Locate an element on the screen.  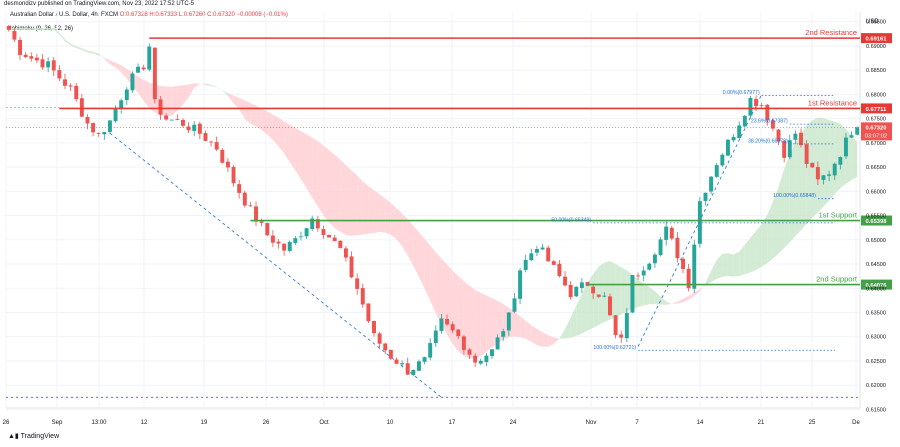
level-price: 0.65398 is located at coordinates (877, 222).